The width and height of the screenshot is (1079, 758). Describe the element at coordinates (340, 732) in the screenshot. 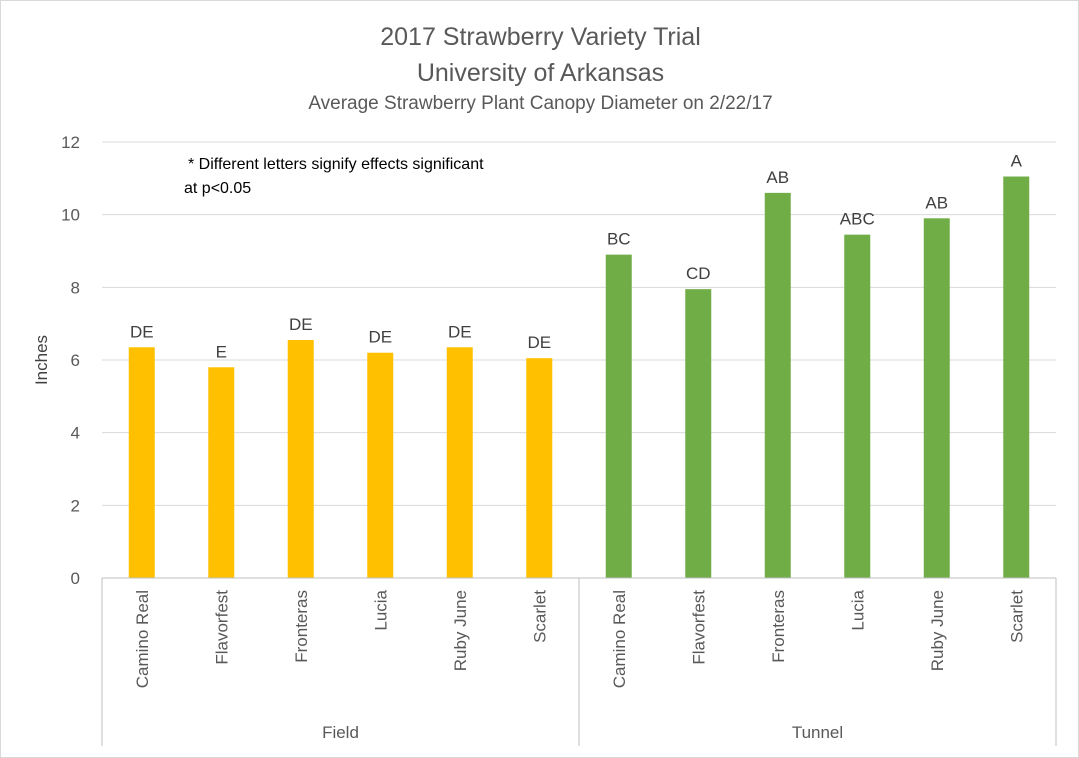

I see `group-label: Field` at that location.